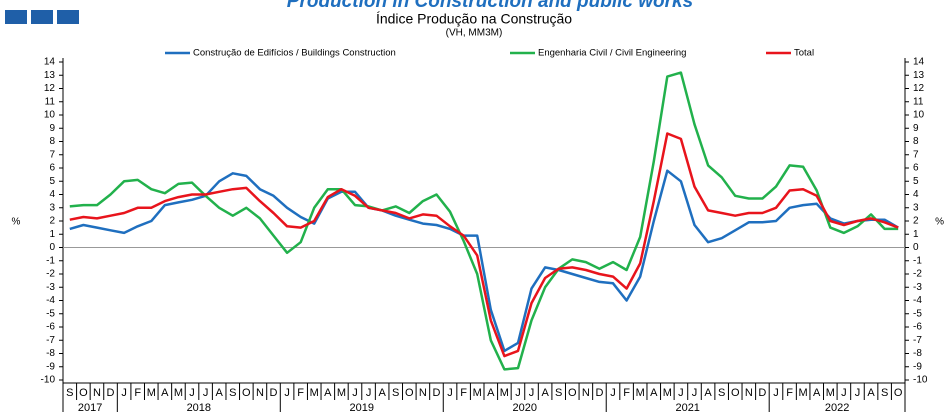 This screenshot has width=949, height=412. What do you see at coordinates (50, 287) in the screenshot?
I see `y-tick-label: -3` at bounding box center [50, 287].